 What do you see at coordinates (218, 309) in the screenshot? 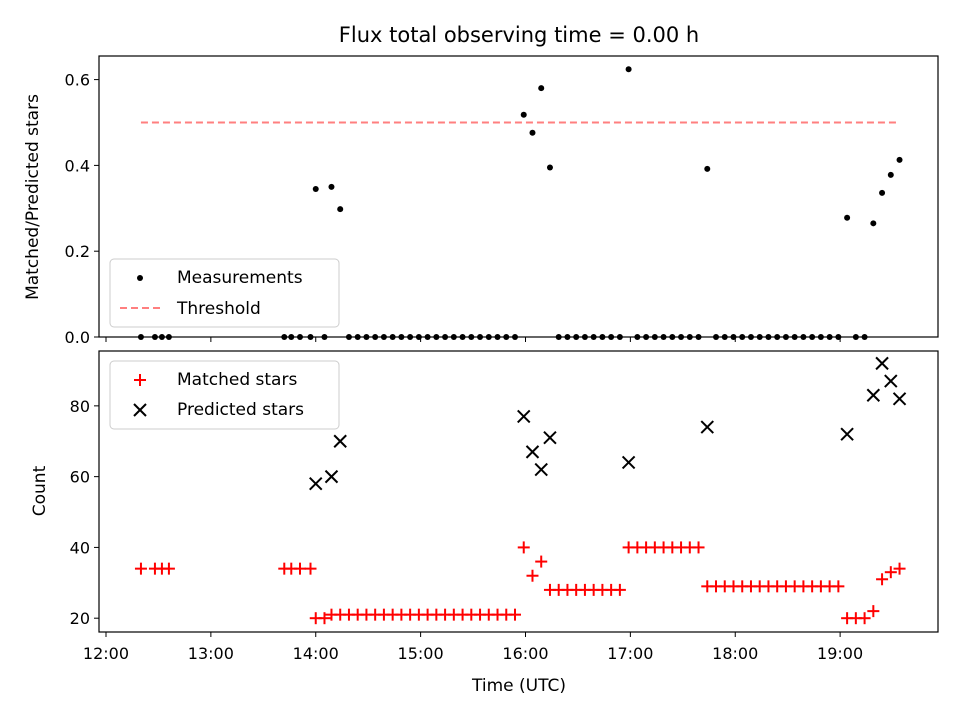
I see `legend-threshold-label: Threshold` at bounding box center [218, 309].